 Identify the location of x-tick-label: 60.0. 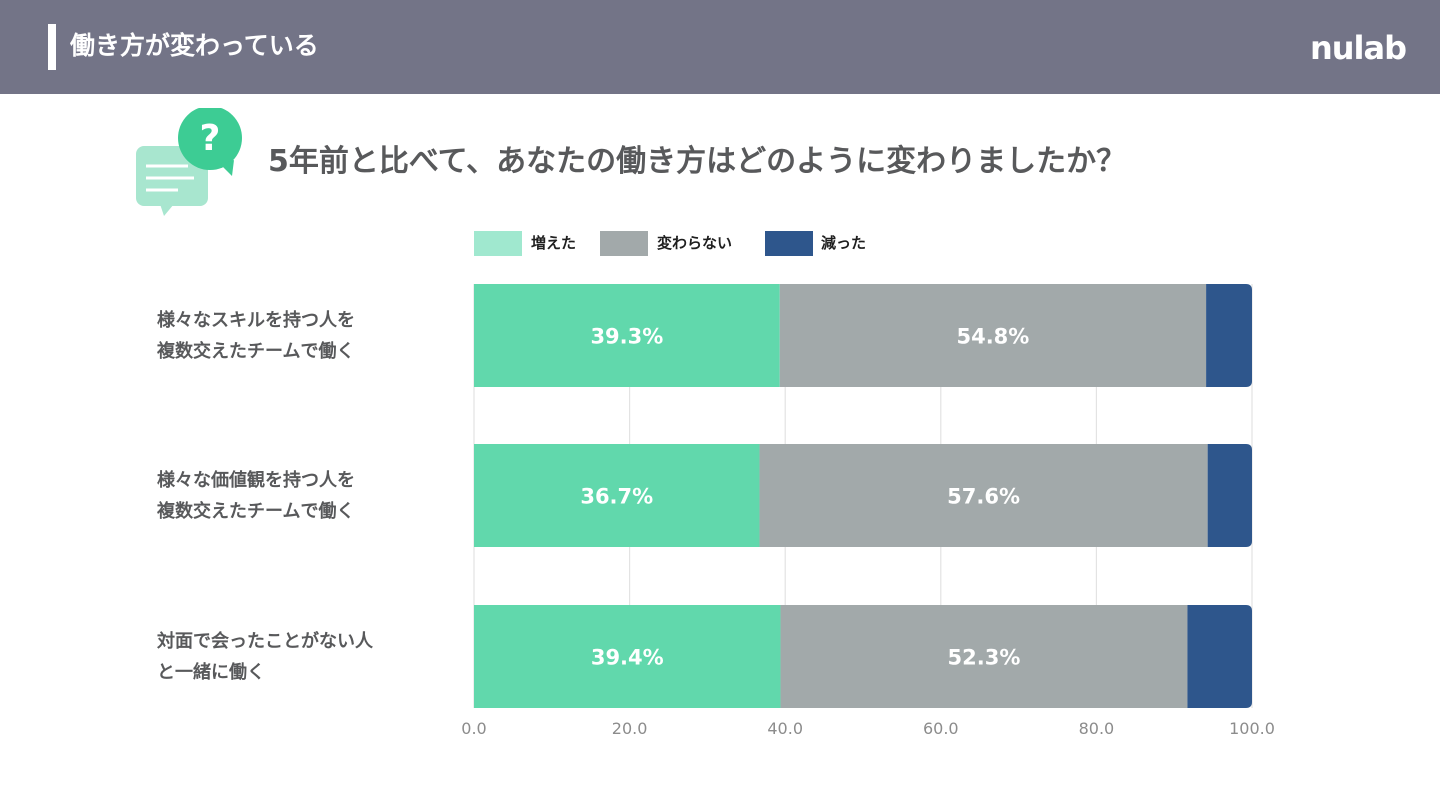
(941, 728).